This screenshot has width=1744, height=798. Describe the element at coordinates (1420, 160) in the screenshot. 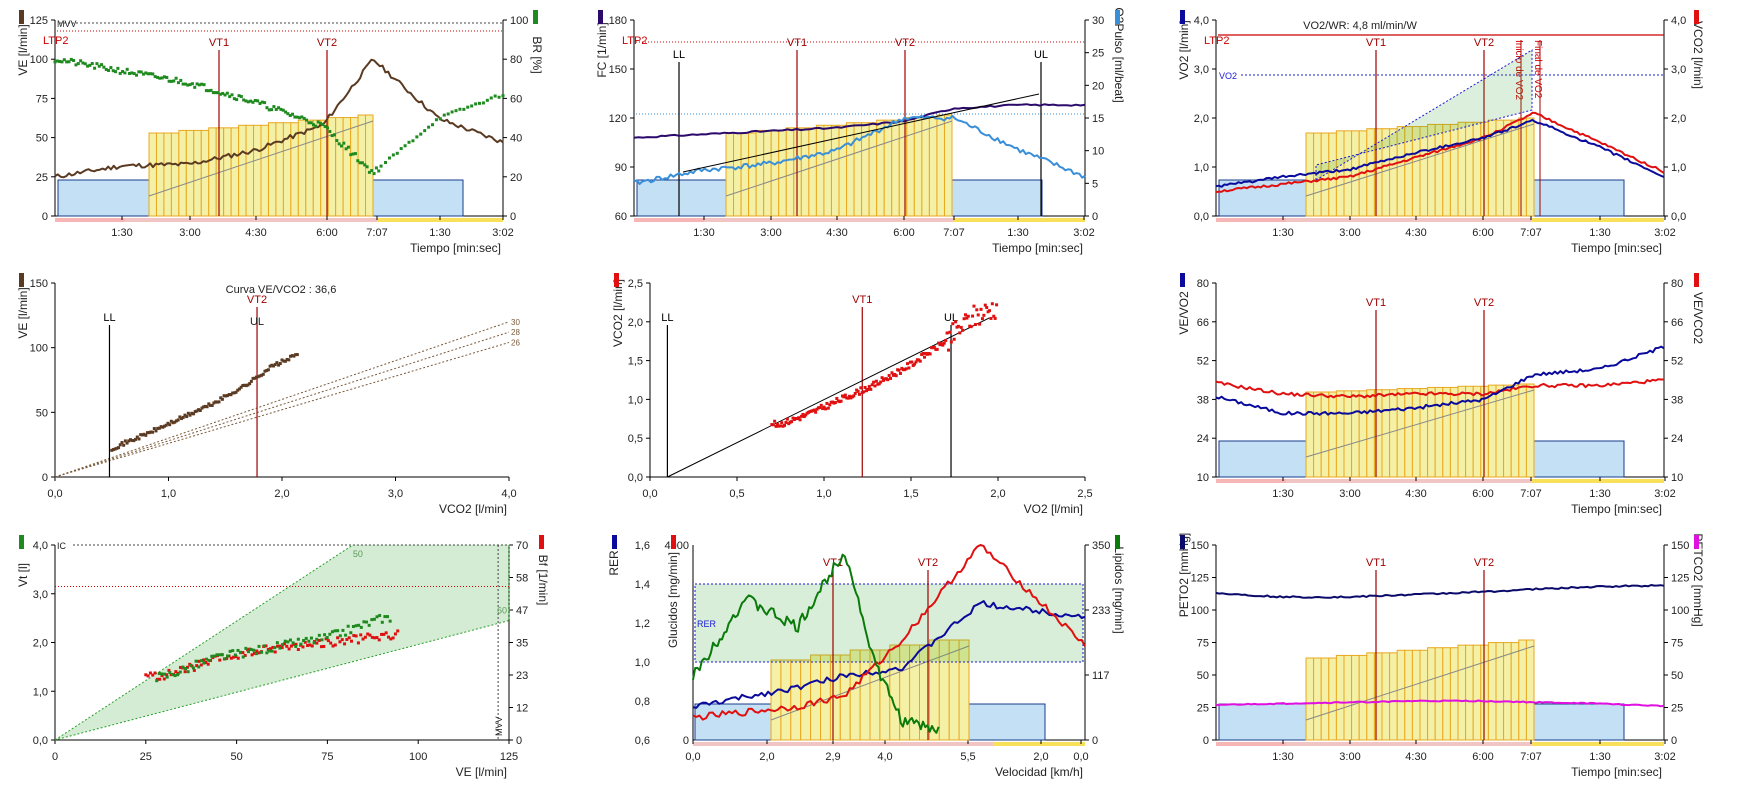

I see `ramp-line` at that location.